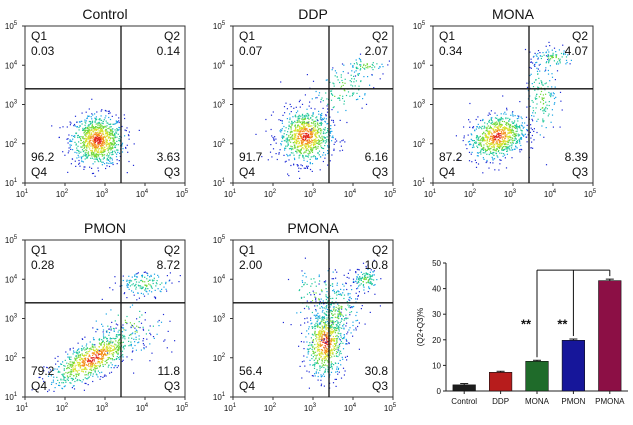 This screenshot has width=633, height=425. What do you see at coordinates (380, 172) in the screenshot?
I see `quadrant-label: Q3` at bounding box center [380, 172].